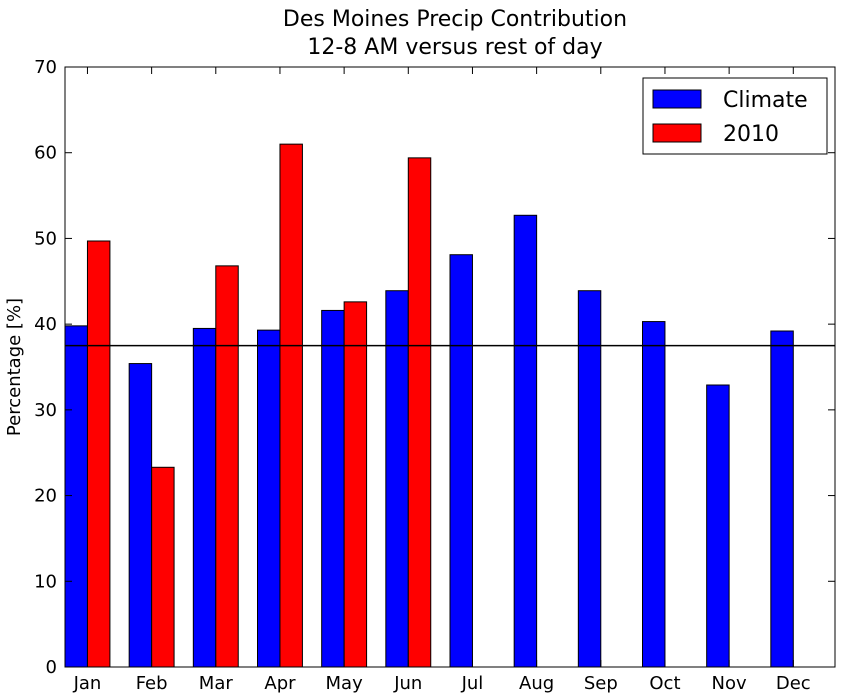 Image resolution: width=847 pixels, height=700 pixels. Describe the element at coordinates (51, 667) in the screenshot. I see `y-tick-label: 0` at that location.